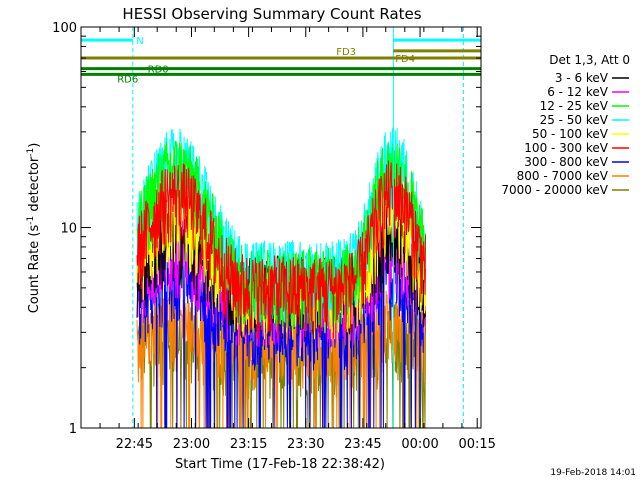 The height and width of the screenshot is (480, 640). What do you see at coordinates (554, 190) in the screenshot?
I see `legend-entry-label: 7000 - 20000 keV` at bounding box center [554, 190].